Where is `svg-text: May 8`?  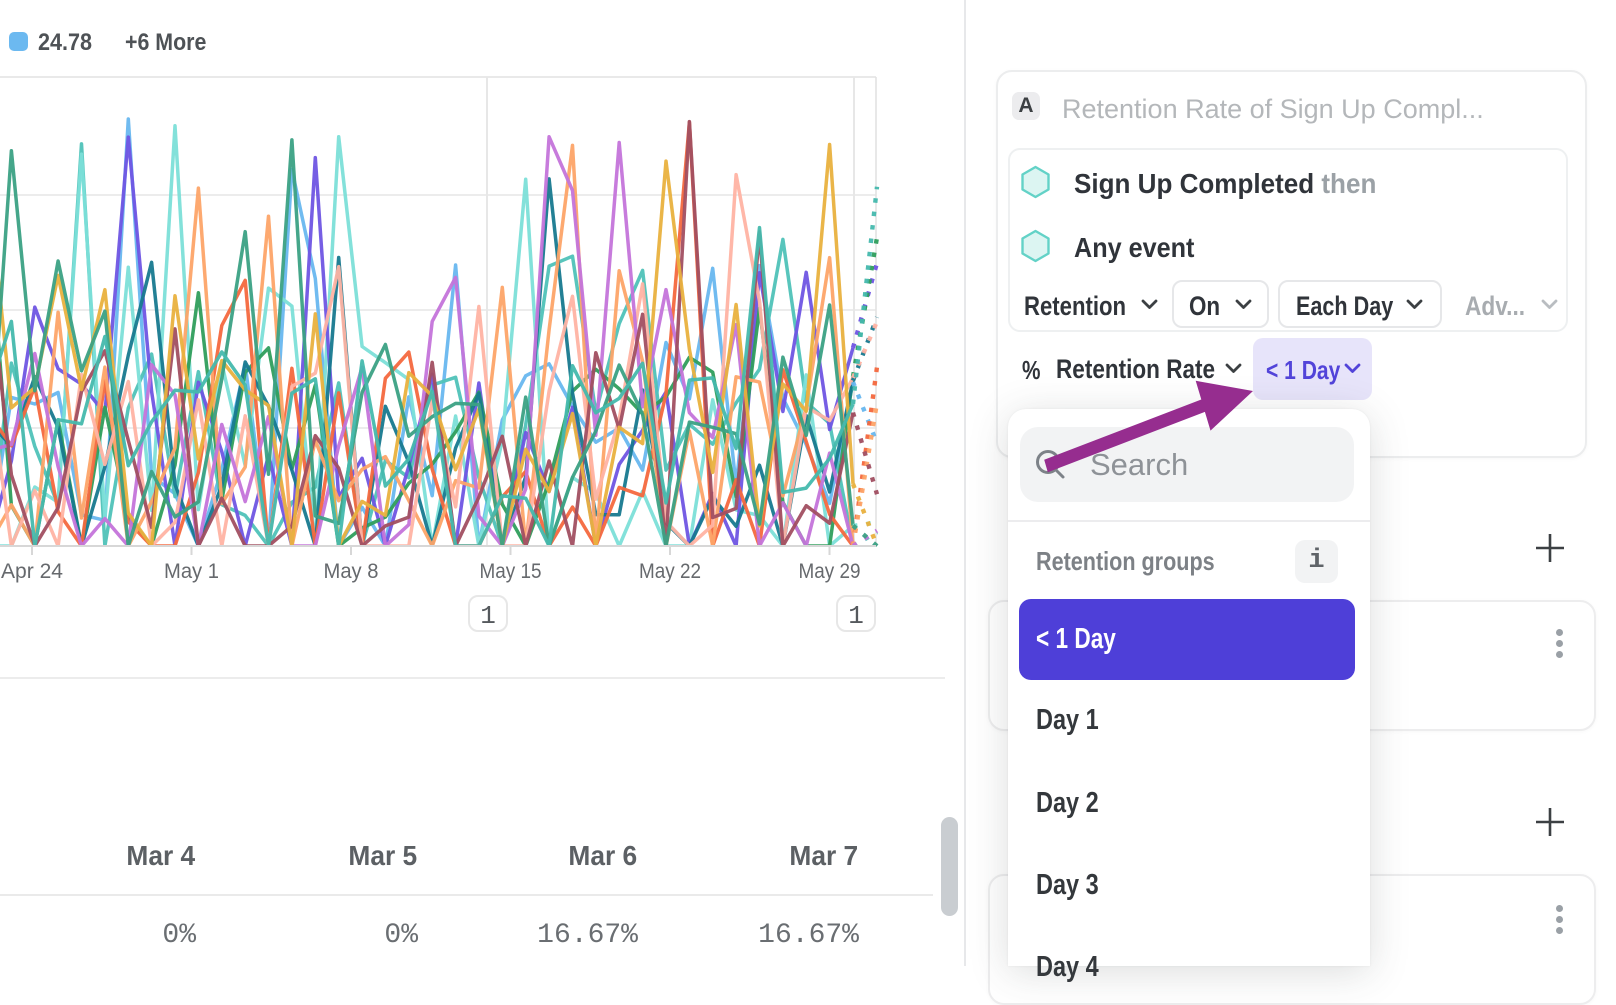 svg-text: May 8 is located at coordinates (351, 571).